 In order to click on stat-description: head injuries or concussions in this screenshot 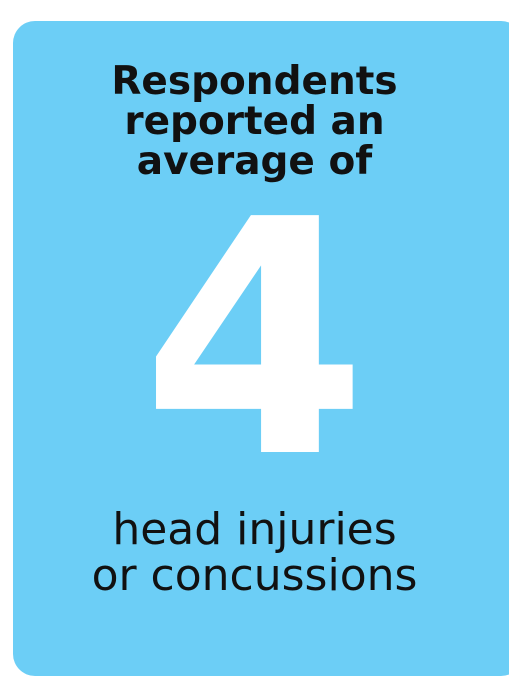, I will do `click(254, 553)`.